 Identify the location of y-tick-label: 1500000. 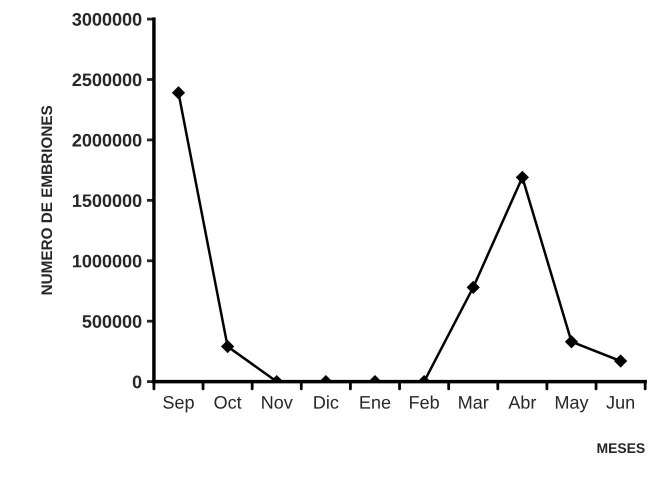
(107, 201).